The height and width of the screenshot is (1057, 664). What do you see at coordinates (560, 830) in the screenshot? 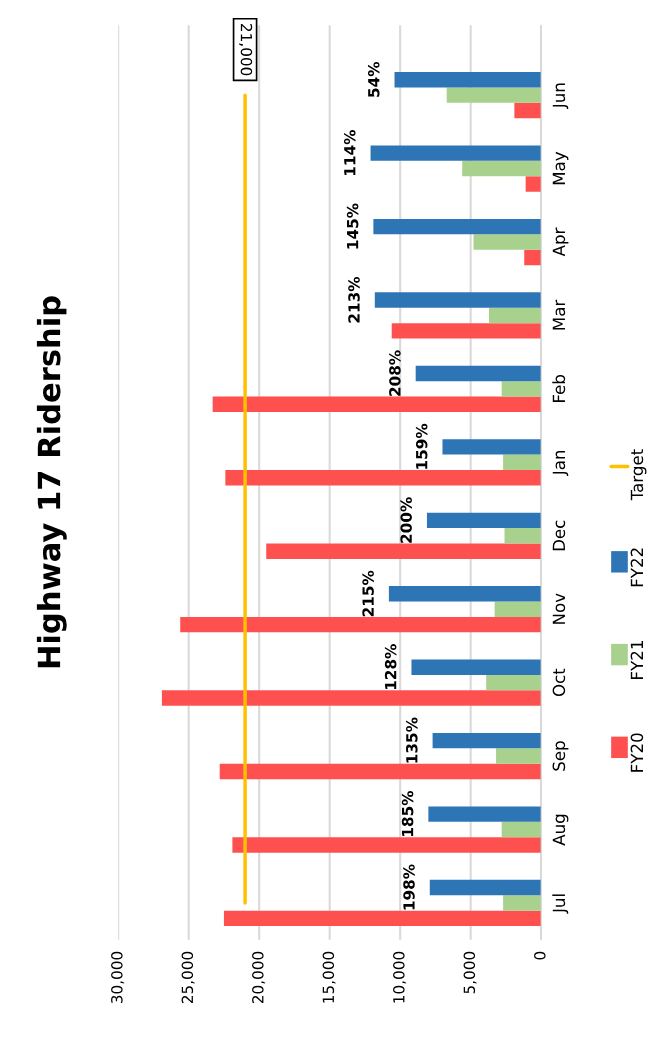
I see `y-tick-label: Aug` at bounding box center [560, 830].